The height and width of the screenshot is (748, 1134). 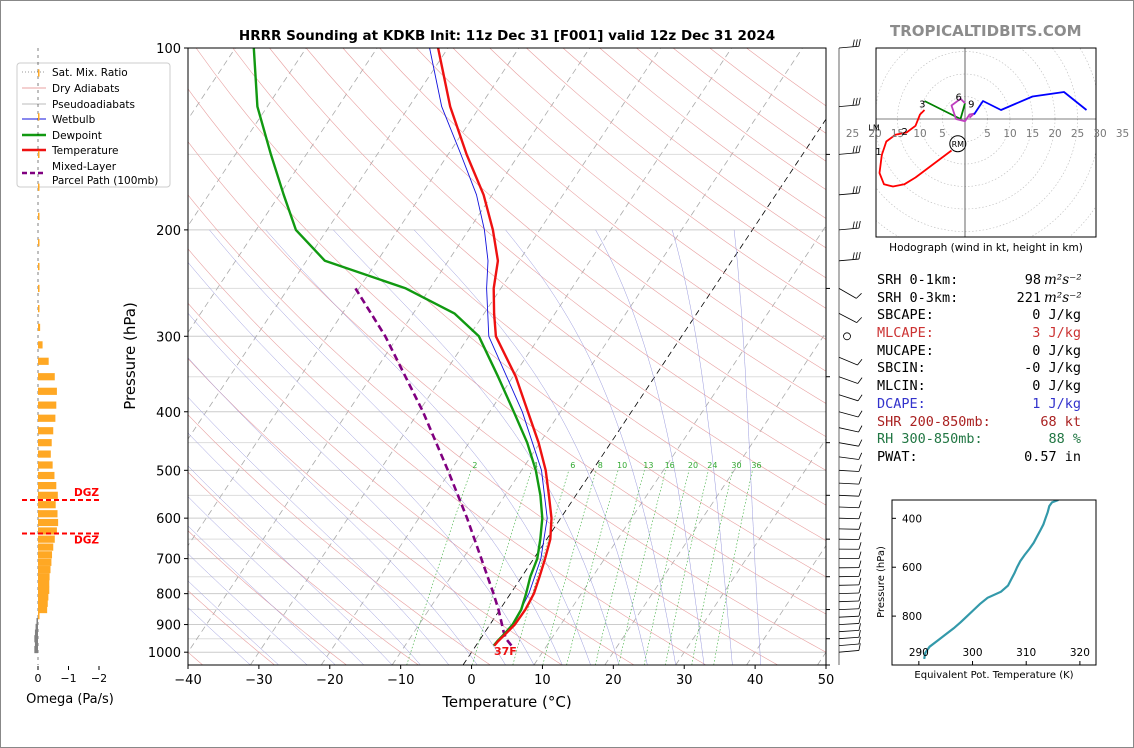 I want to click on hodograph-rings, so click(x=959, y=149).